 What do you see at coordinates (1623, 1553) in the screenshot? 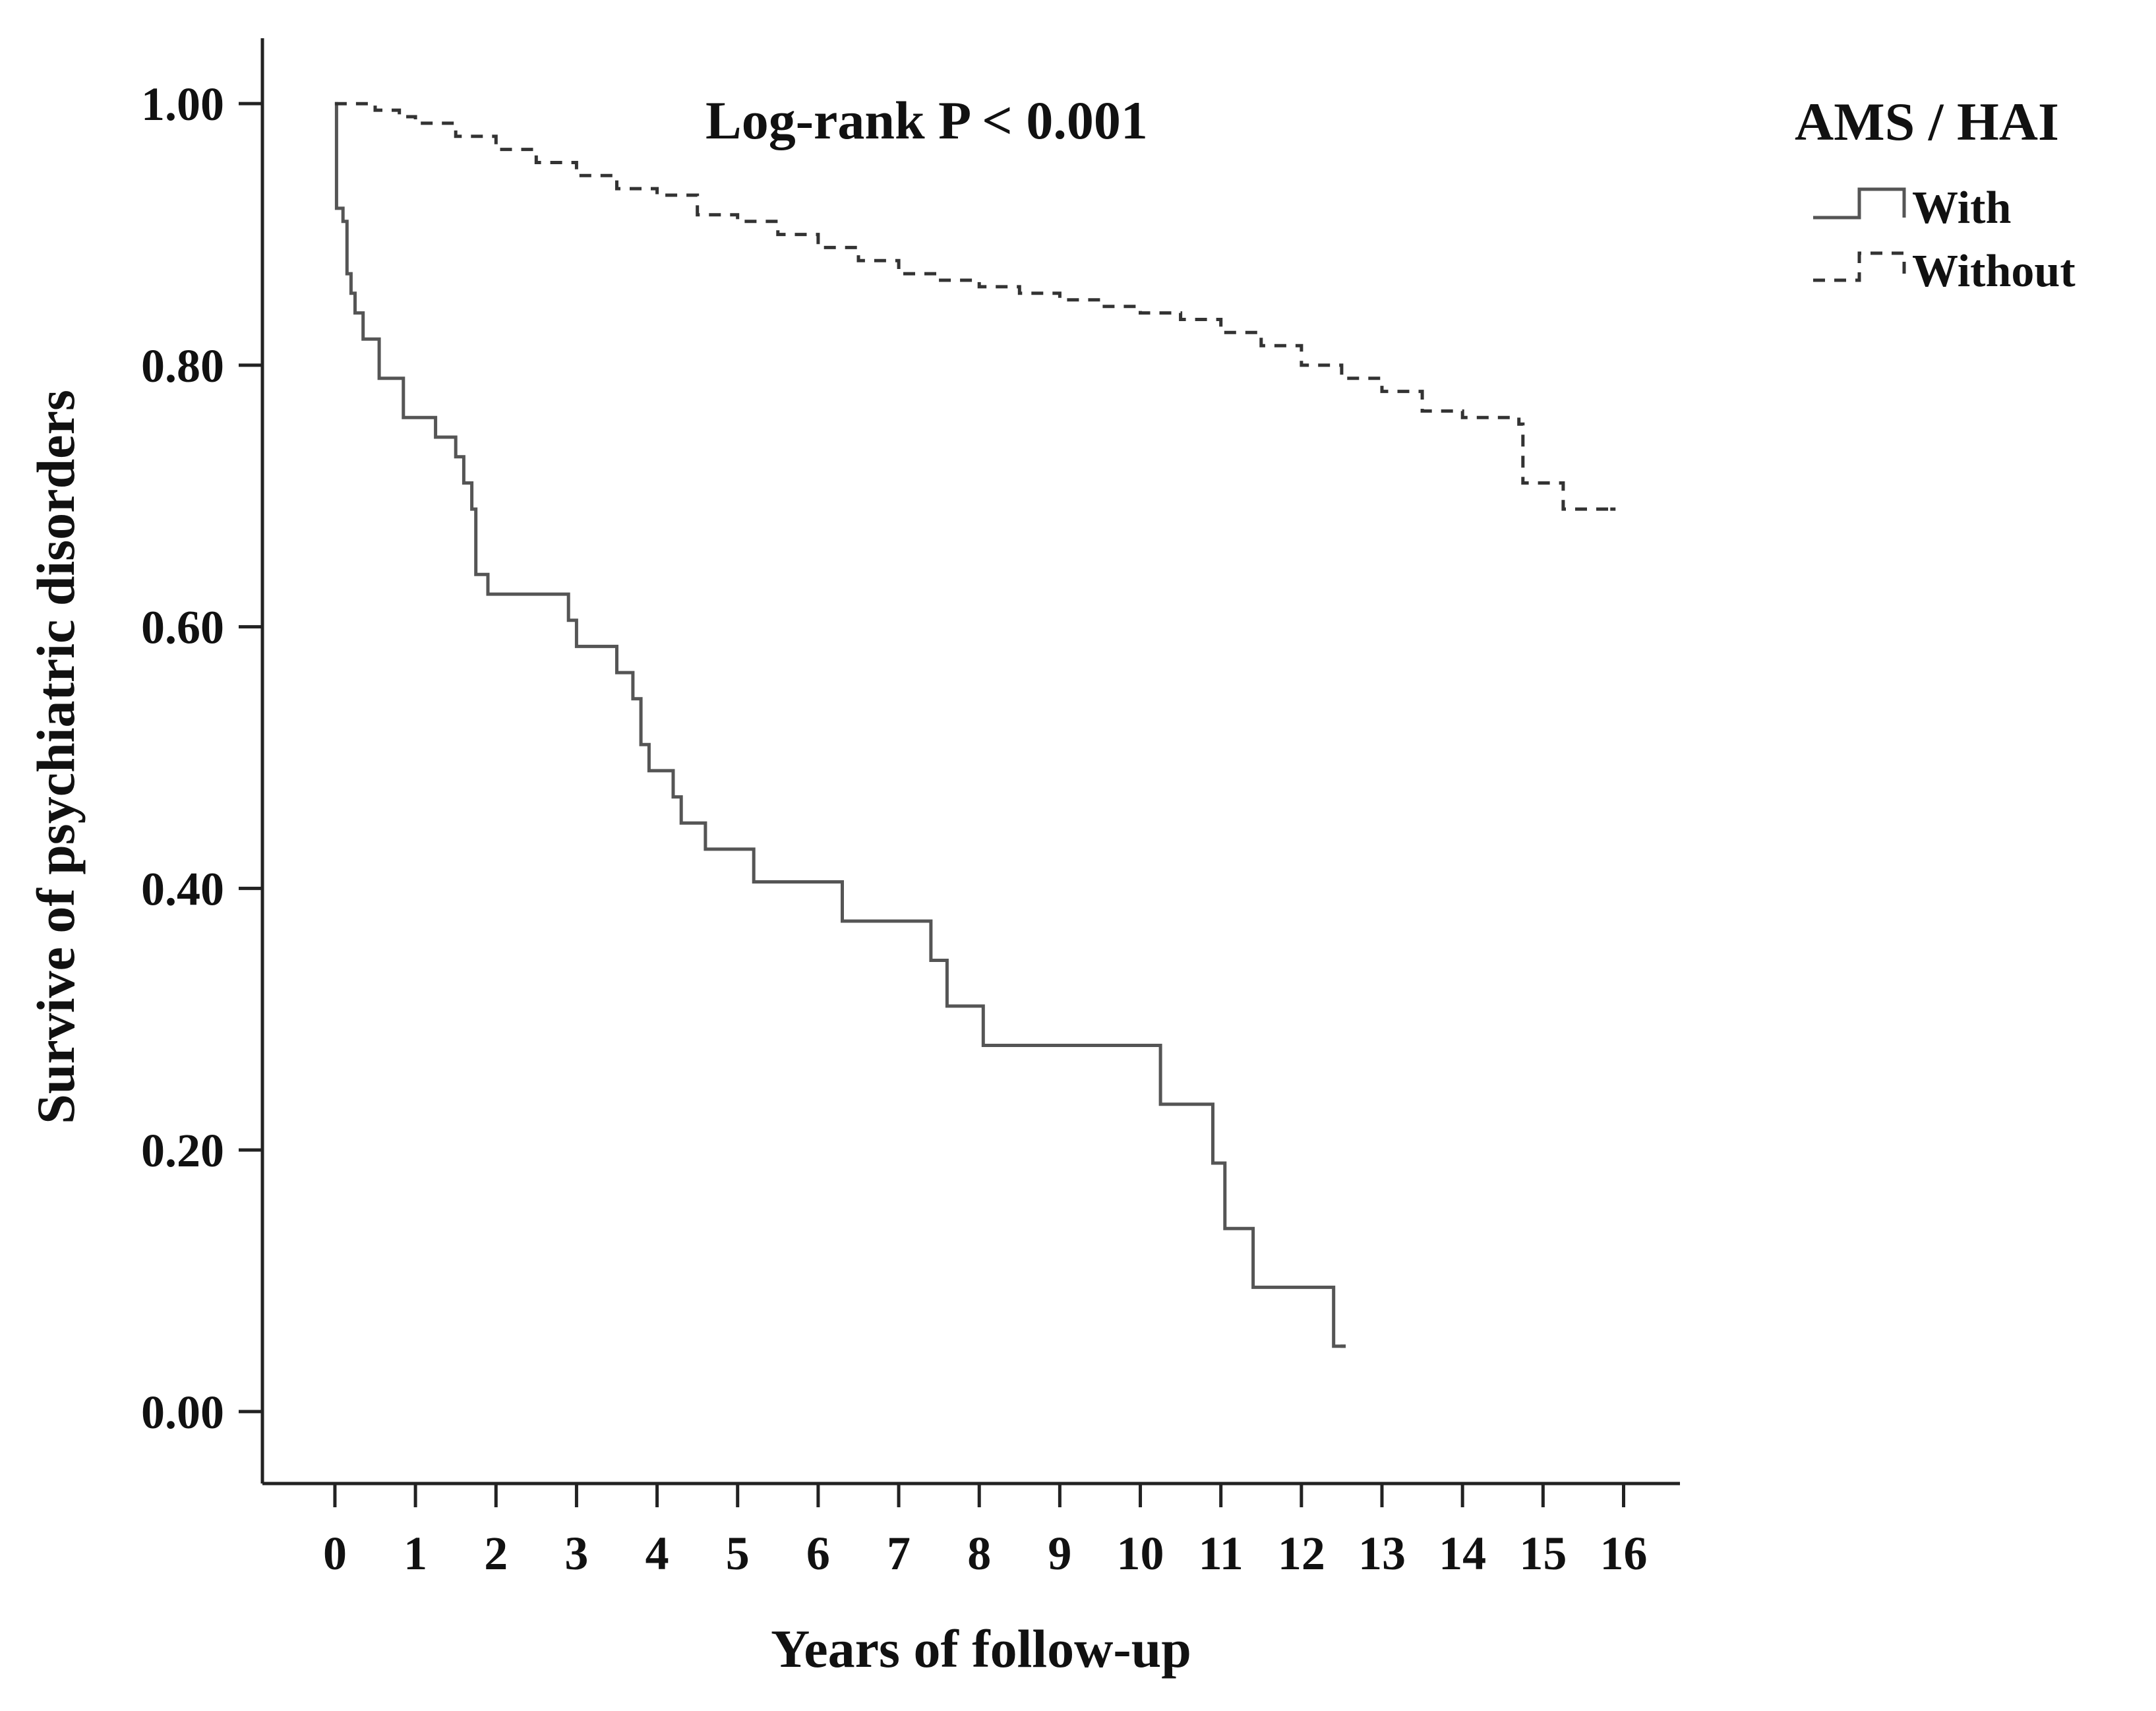
I see `x-tick-label: 16` at bounding box center [1623, 1553].